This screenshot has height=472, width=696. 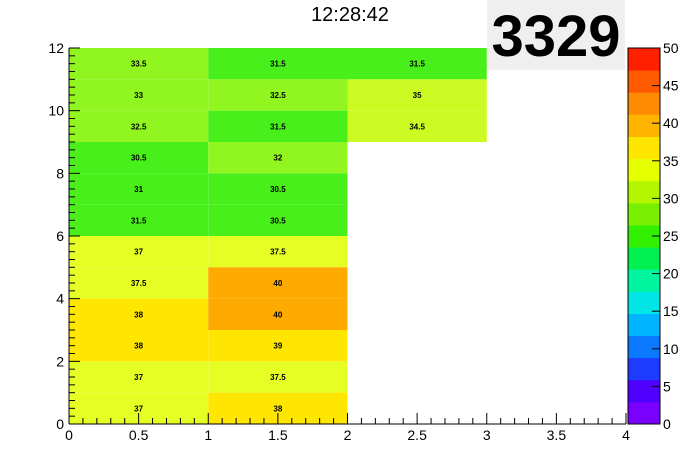 I want to click on cell-label: 31, so click(x=138, y=189).